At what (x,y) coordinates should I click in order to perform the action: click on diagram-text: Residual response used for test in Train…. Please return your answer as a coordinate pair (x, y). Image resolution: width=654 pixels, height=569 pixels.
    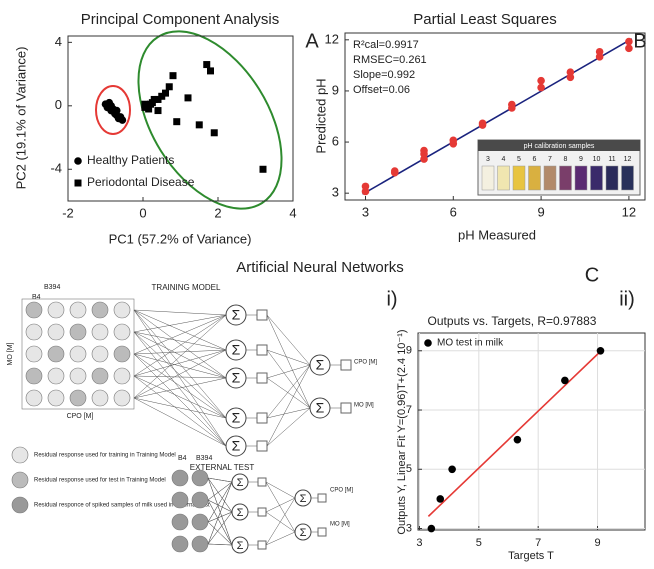
    Looking at the image, I should click on (100, 481).